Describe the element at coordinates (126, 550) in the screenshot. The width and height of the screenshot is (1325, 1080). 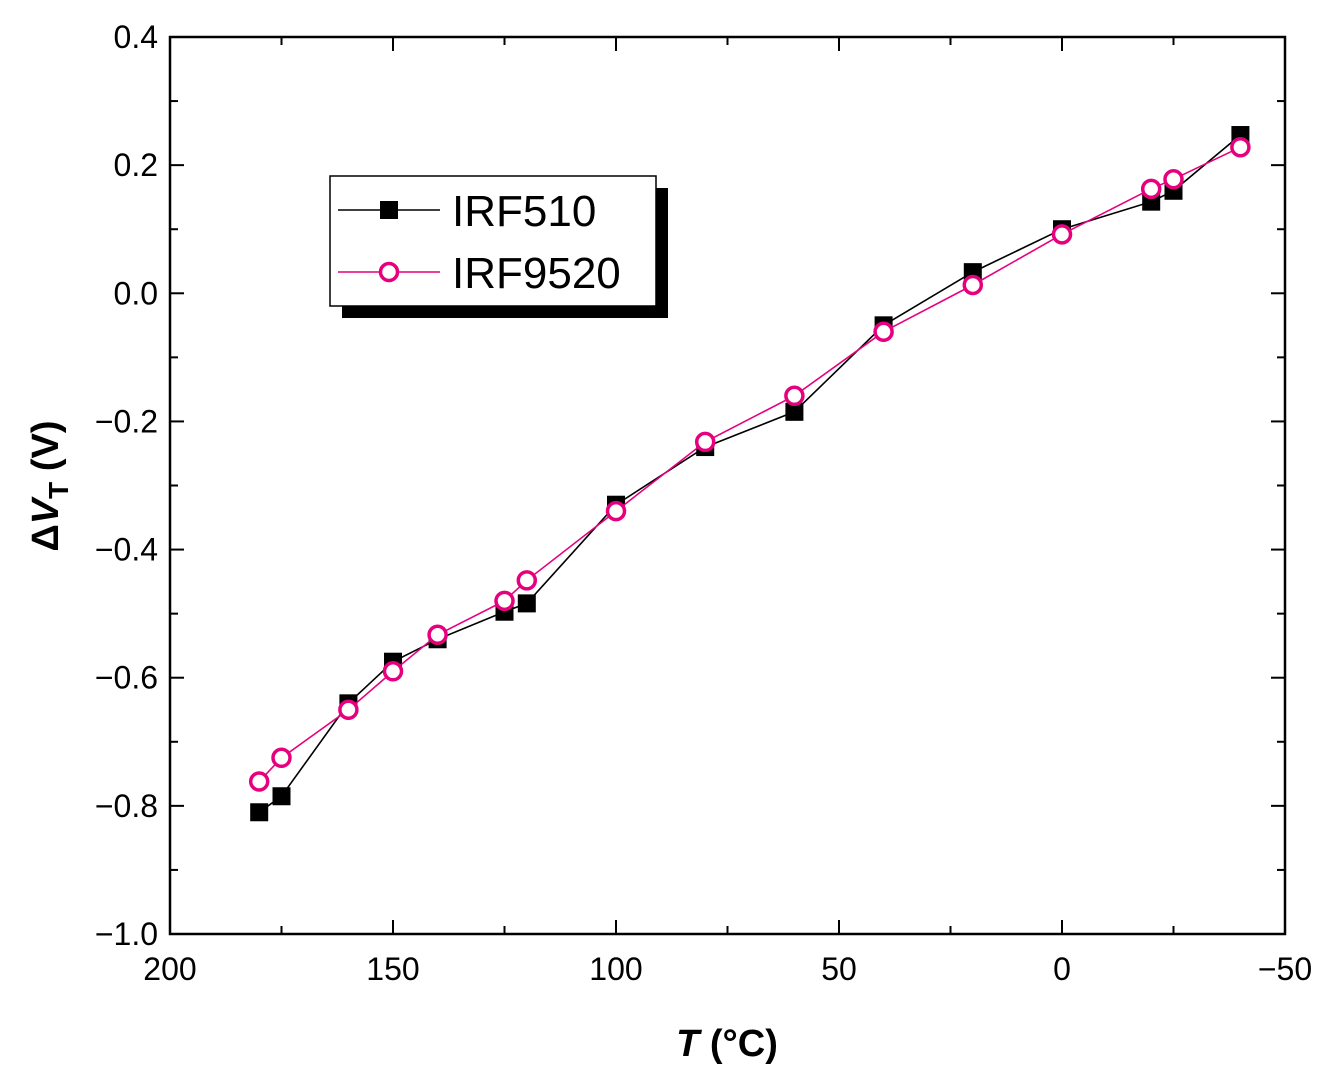
I see `y-tick-label: −0.4` at that location.